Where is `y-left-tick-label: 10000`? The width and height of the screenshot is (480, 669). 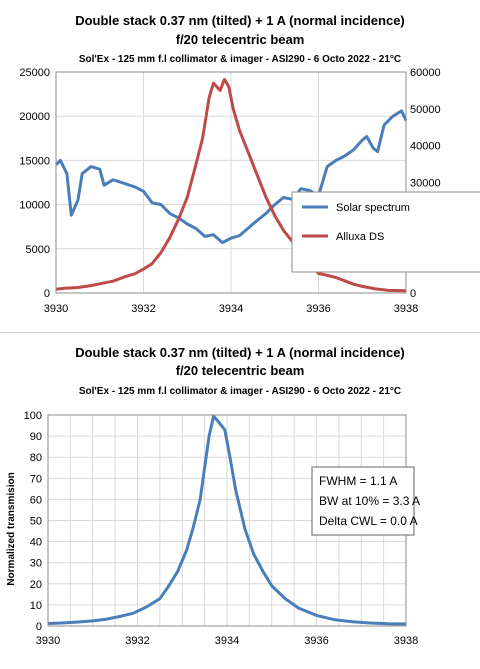 y-left-tick-label: 10000 is located at coordinates (34, 206).